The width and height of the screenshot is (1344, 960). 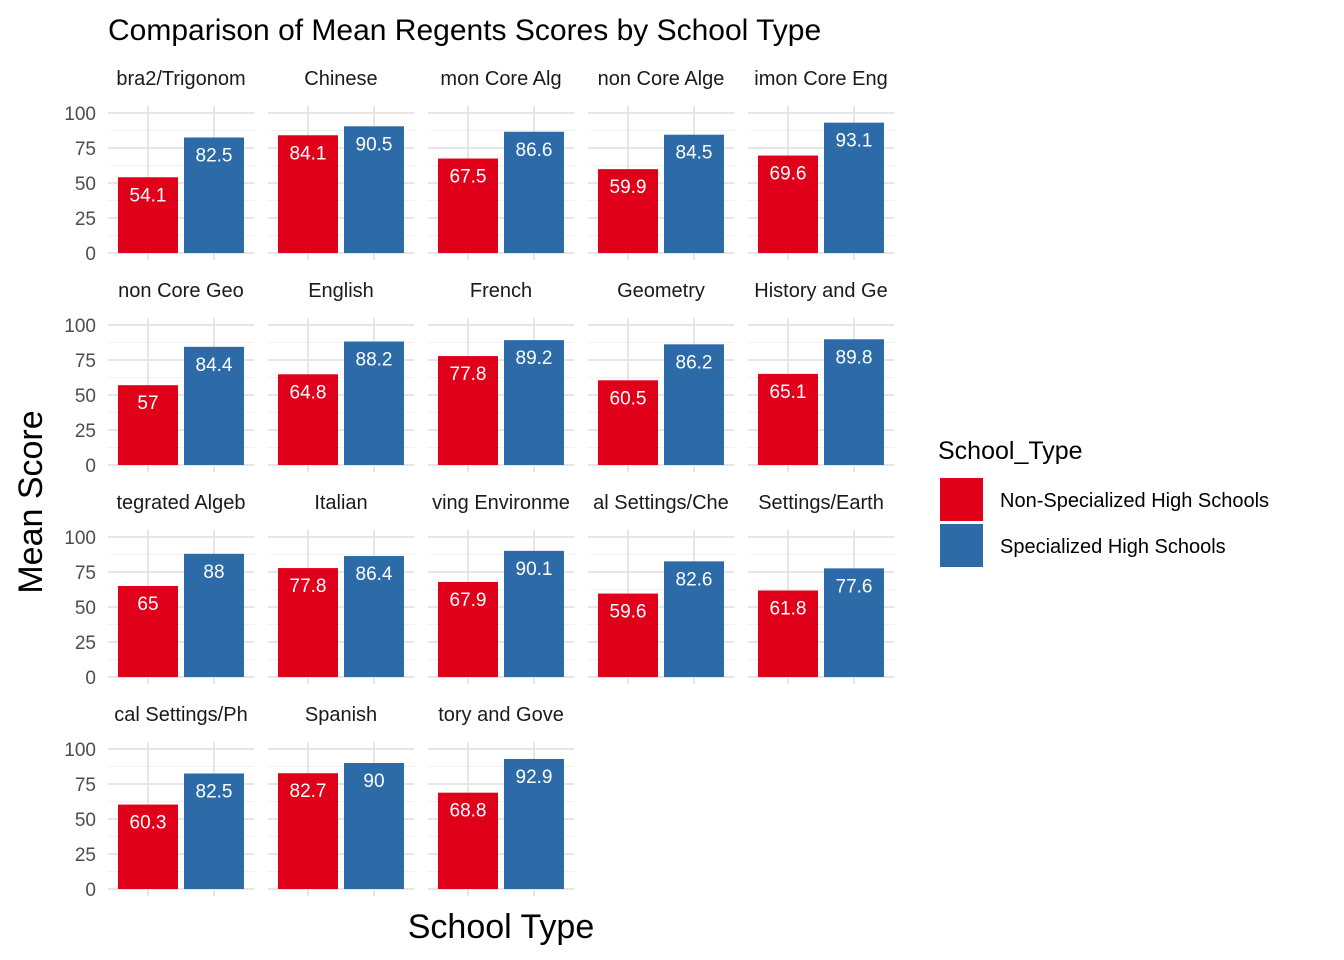 I want to click on bar-value-label: 60.5, so click(x=628, y=398).